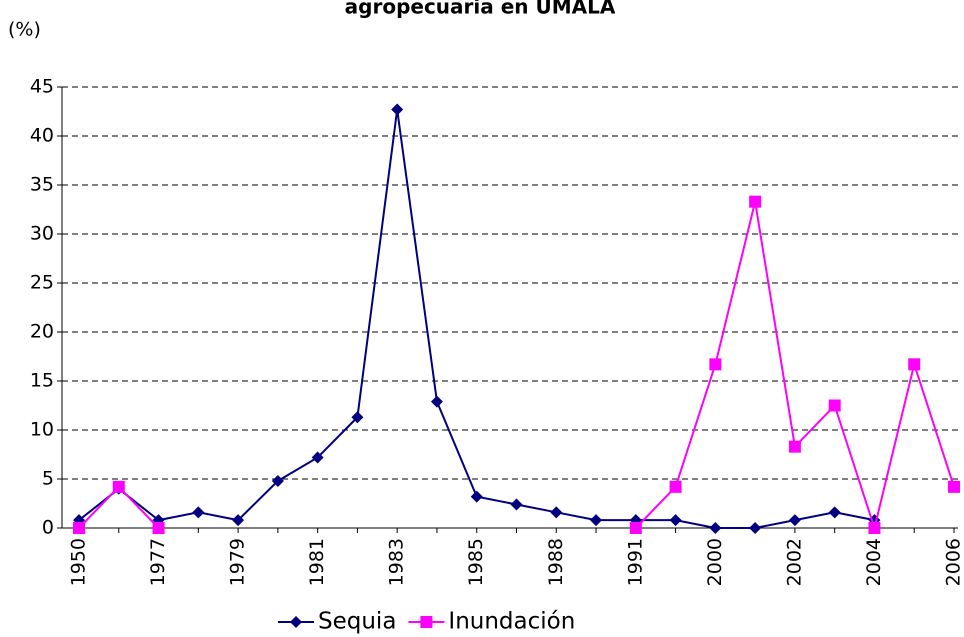 The width and height of the screenshot is (964, 637). What do you see at coordinates (357, 622) in the screenshot?
I see `legend-label: Sequia` at bounding box center [357, 622].